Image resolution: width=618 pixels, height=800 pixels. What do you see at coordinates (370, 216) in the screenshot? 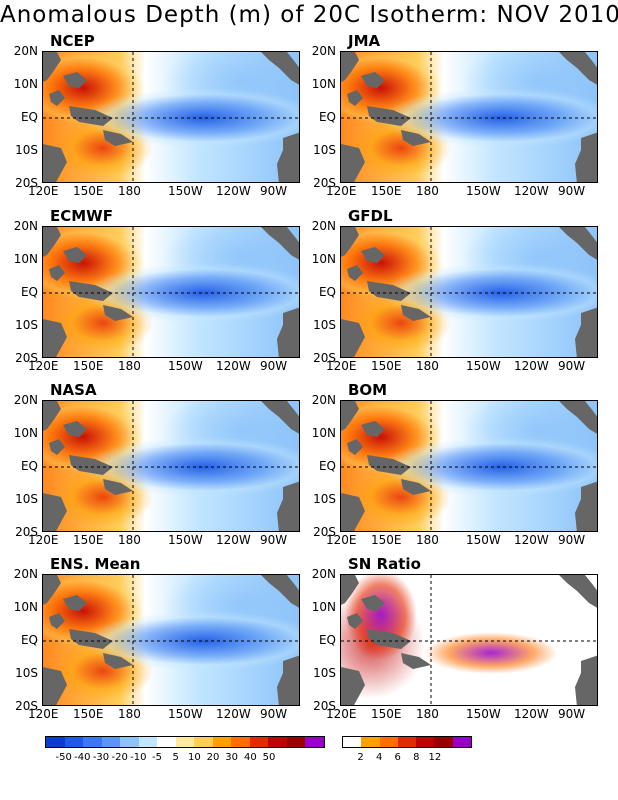
I see `panel-title: GFDL` at bounding box center [370, 216].